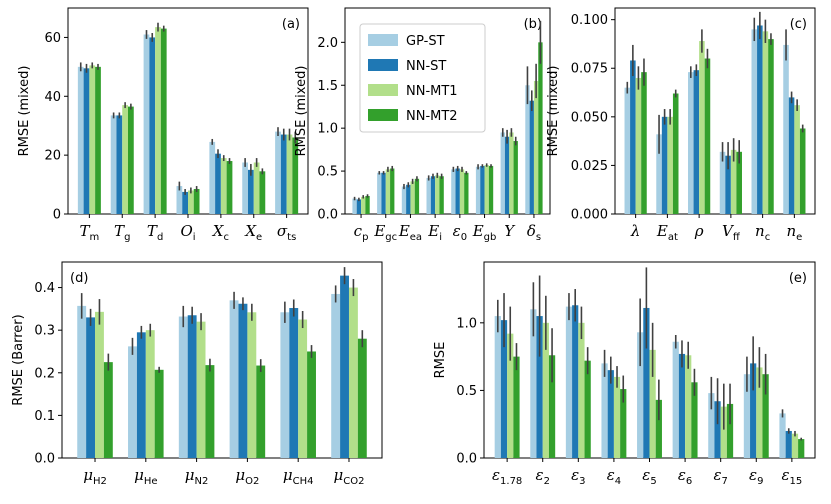 This screenshot has height=504, width=831. Describe the element at coordinates (327, 86) in the screenshot. I see `y-tick-label: 1.5` at that location.